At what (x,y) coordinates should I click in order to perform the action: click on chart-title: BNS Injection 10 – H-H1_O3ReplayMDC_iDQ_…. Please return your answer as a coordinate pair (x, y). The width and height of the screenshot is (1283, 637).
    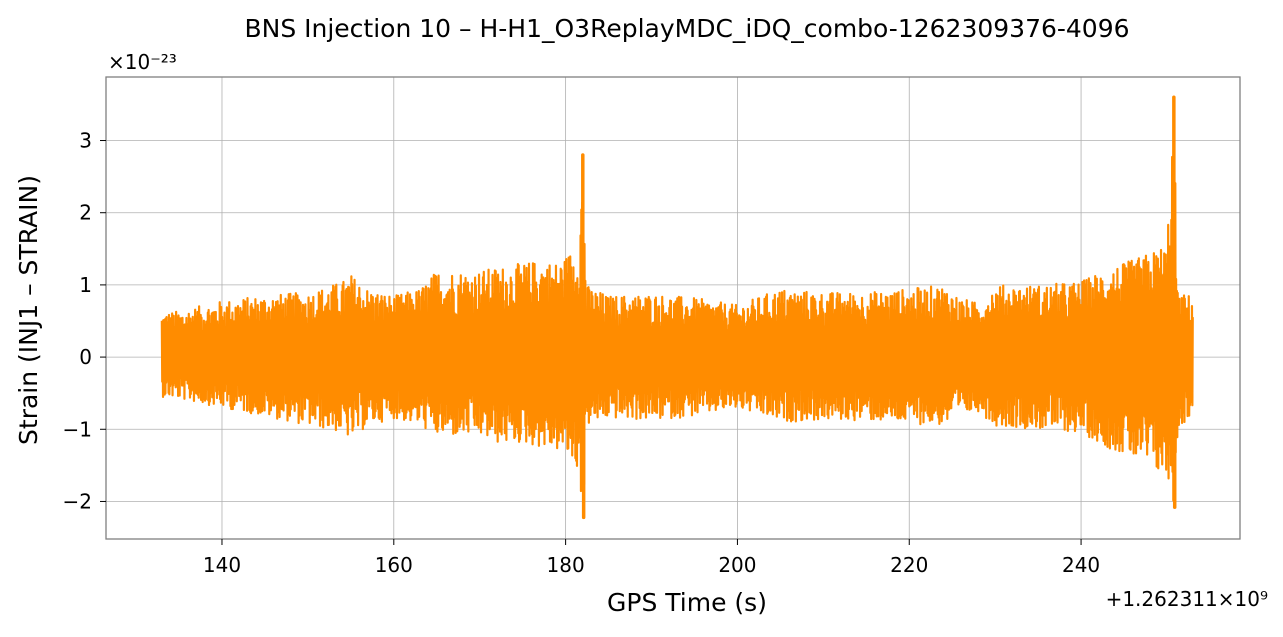
    Looking at the image, I should click on (686, 28).